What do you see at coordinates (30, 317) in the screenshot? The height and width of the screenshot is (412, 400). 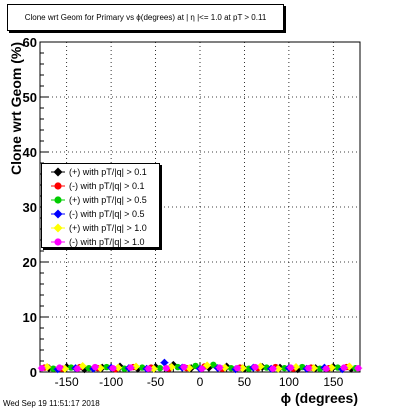 I see `y-tick-label: 10` at bounding box center [30, 317].